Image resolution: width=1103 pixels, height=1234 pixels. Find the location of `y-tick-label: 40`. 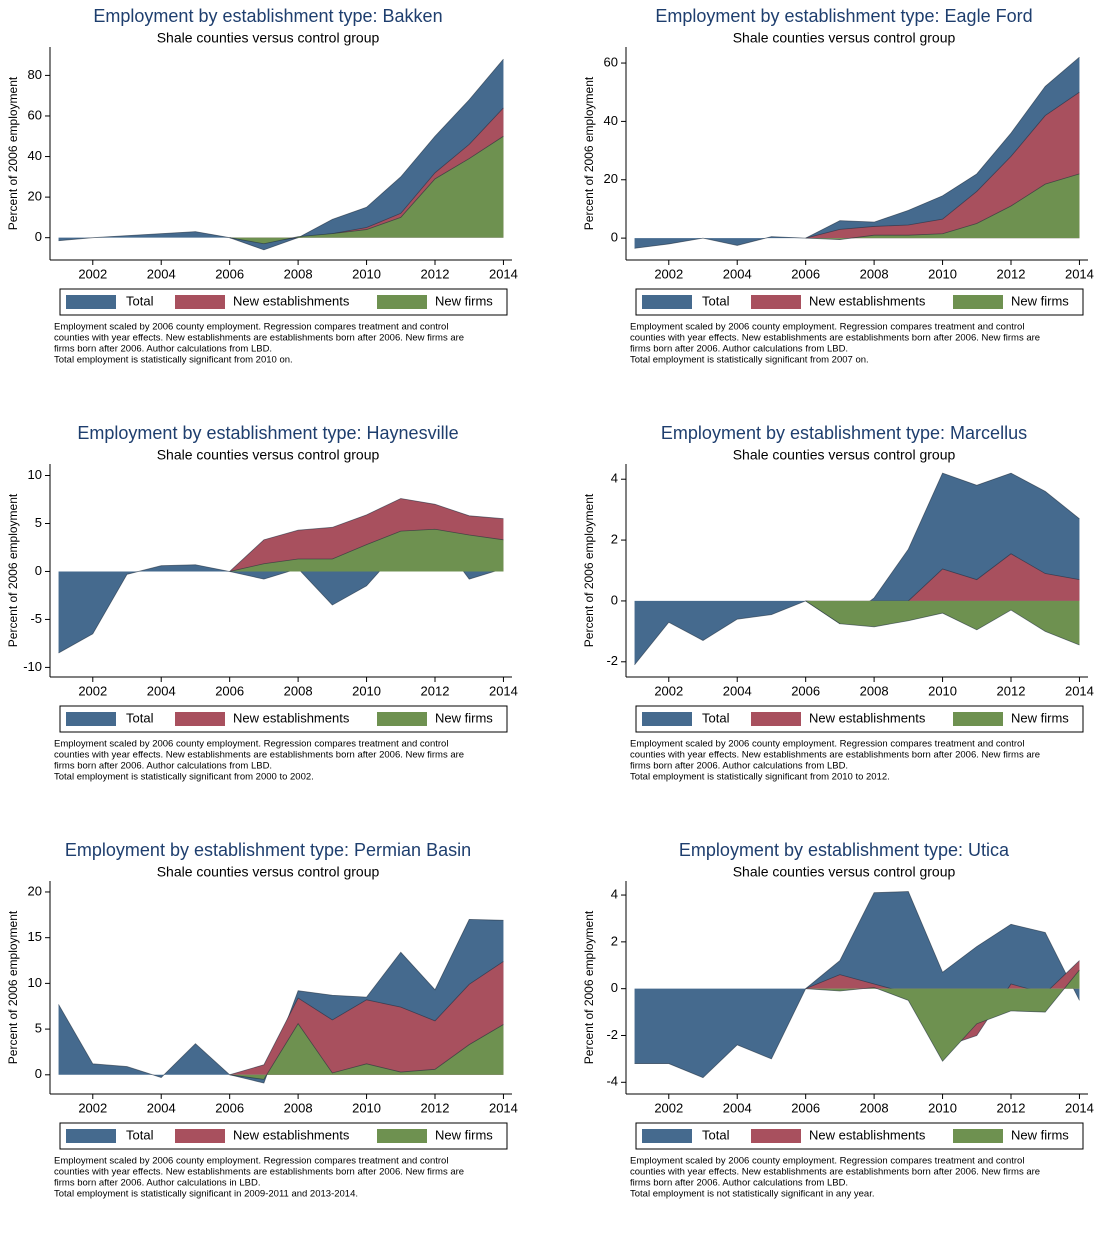

y-tick-label: 40 is located at coordinates (35, 155).